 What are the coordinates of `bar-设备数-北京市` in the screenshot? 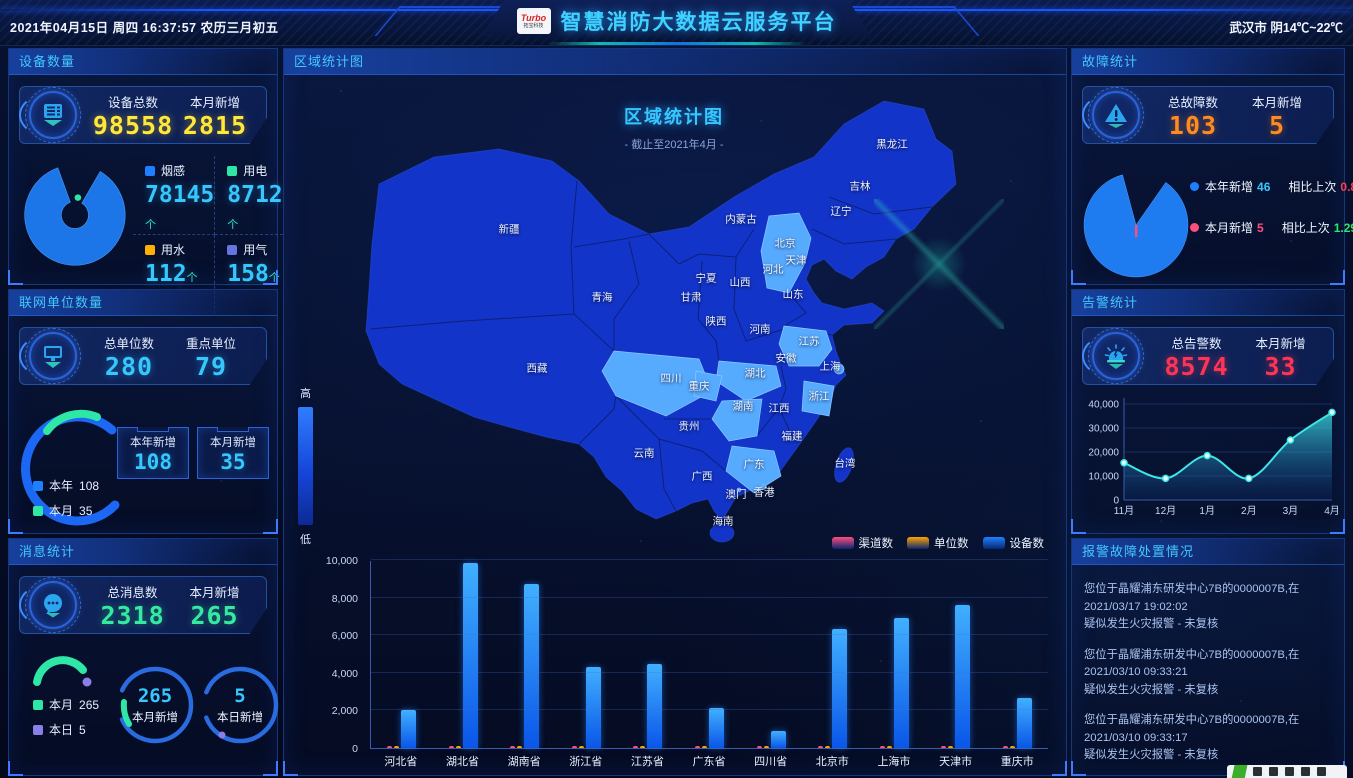 It's located at (840, 688).